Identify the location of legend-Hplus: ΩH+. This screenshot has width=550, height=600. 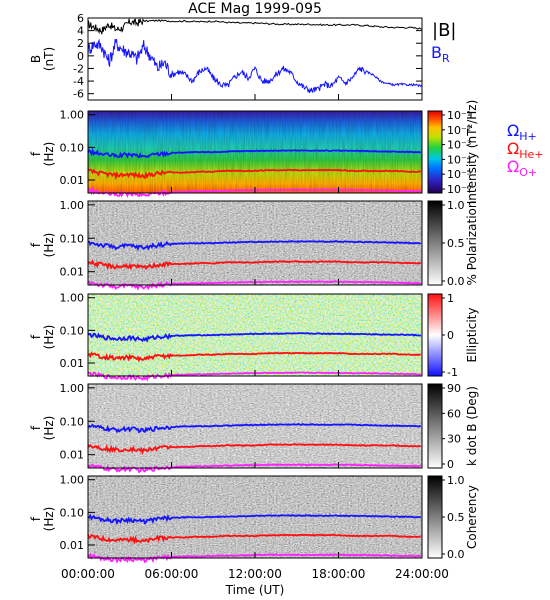
(522, 132).